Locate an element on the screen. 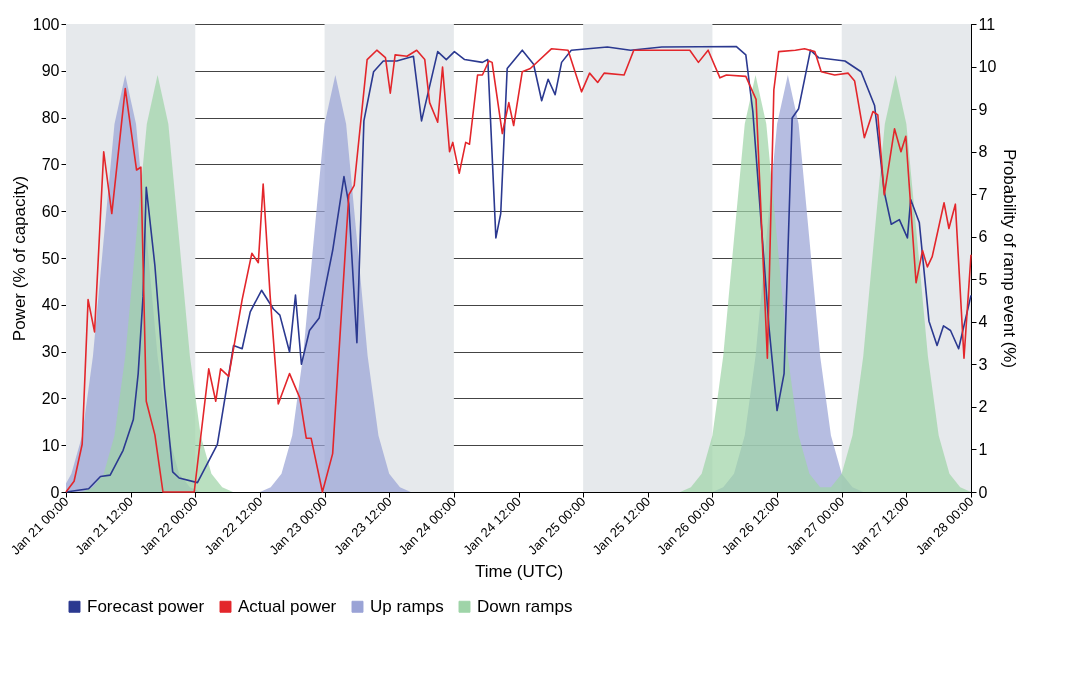 This screenshot has height=687, width=1077. y2-axis-title: Probability of ramp event (%) is located at coordinates (1010, 258).